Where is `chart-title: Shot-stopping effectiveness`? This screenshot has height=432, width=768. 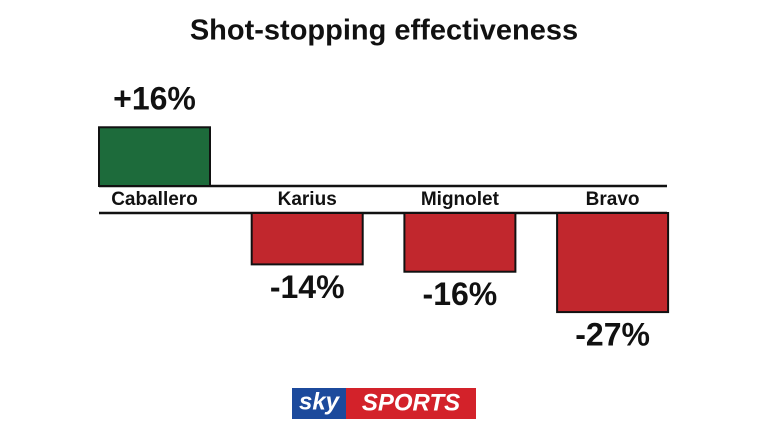 chart-title: Shot-stopping effectiveness is located at coordinates (384, 31).